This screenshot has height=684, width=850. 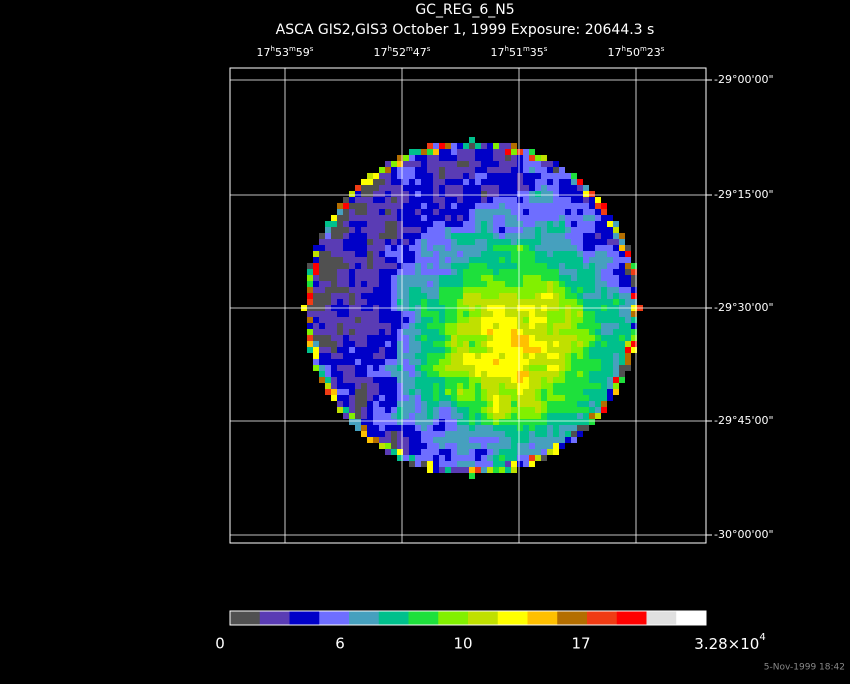 What do you see at coordinates (744, 307) in the screenshot?
I see `dec-label: -29°30'00"` at bounding box center [744, 307].